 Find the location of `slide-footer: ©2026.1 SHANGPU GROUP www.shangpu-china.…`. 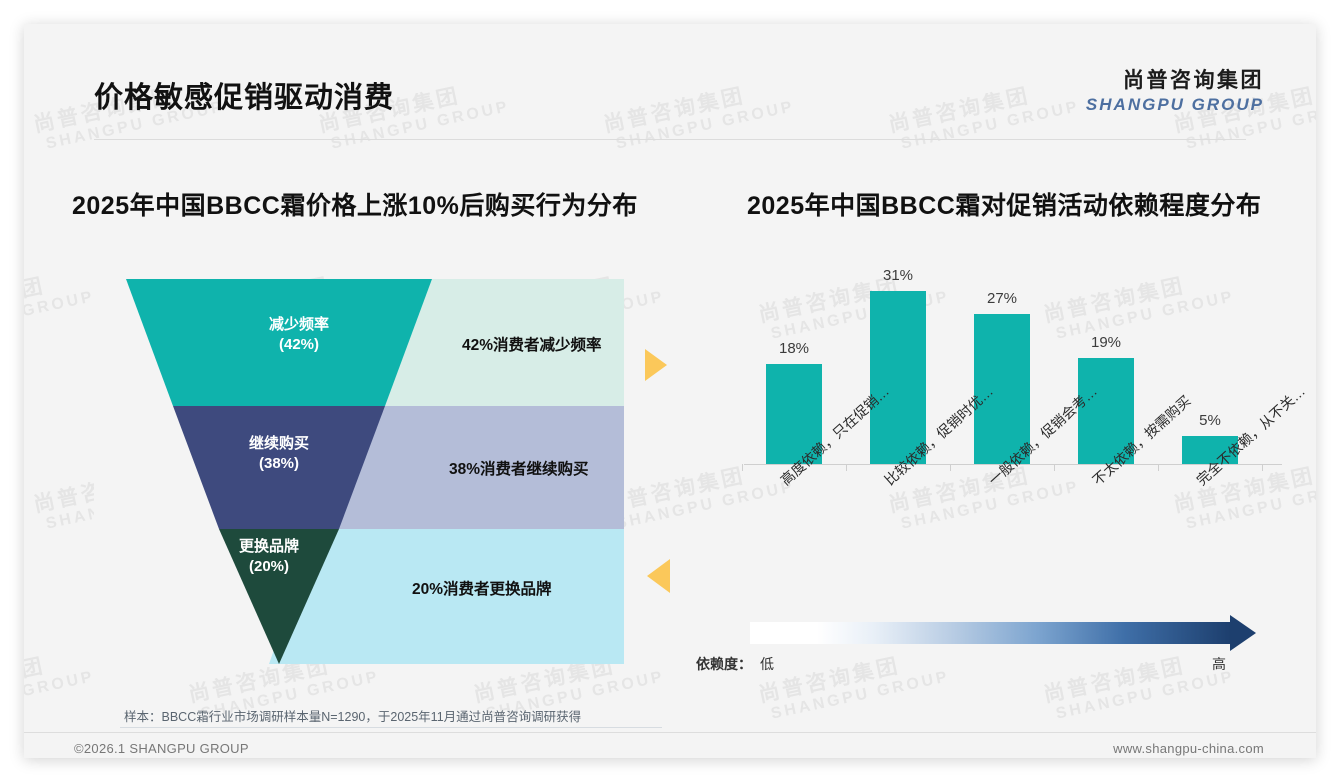

slide-footer: ©2026.1 SHANGPU GROUP www.shangpu-china.… is located at coordinates (670, 745).